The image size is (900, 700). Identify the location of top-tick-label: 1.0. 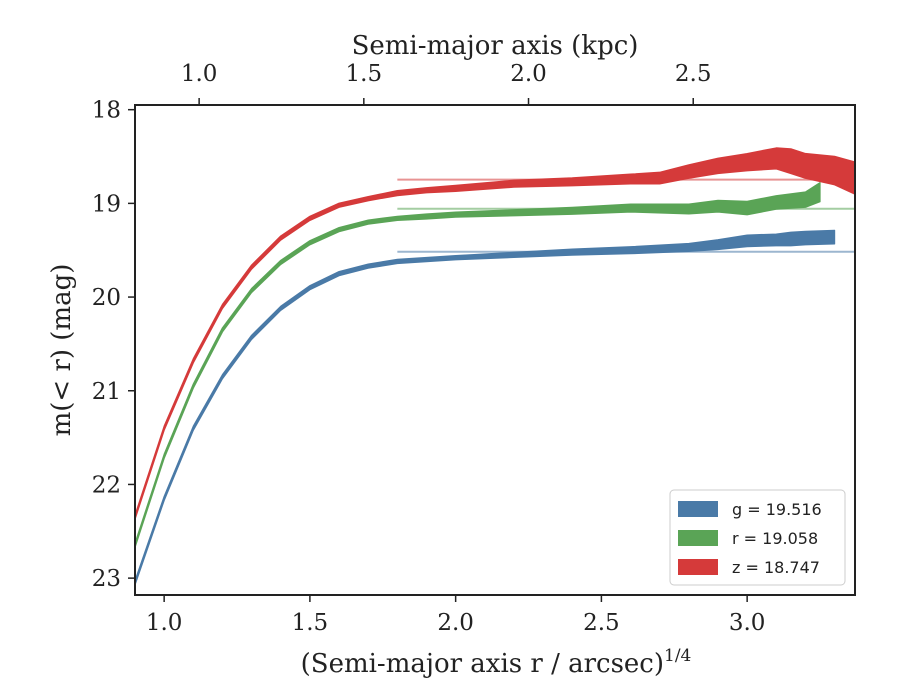
(199, 74).